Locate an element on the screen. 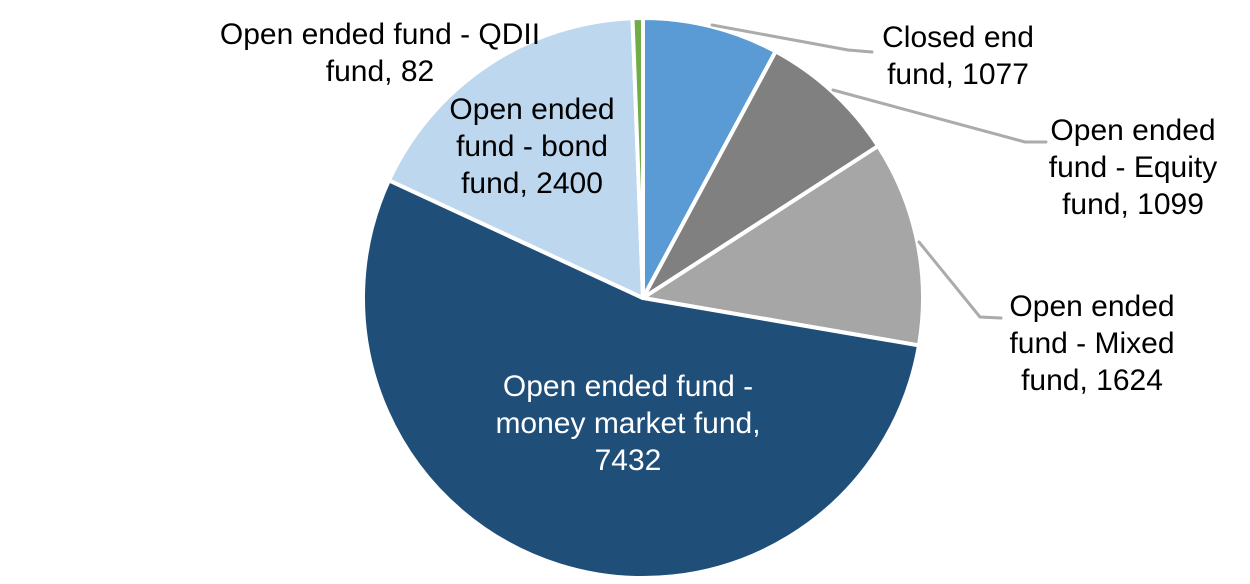  pie-slice-closed-end-fund is located at coordinates (709, 158).